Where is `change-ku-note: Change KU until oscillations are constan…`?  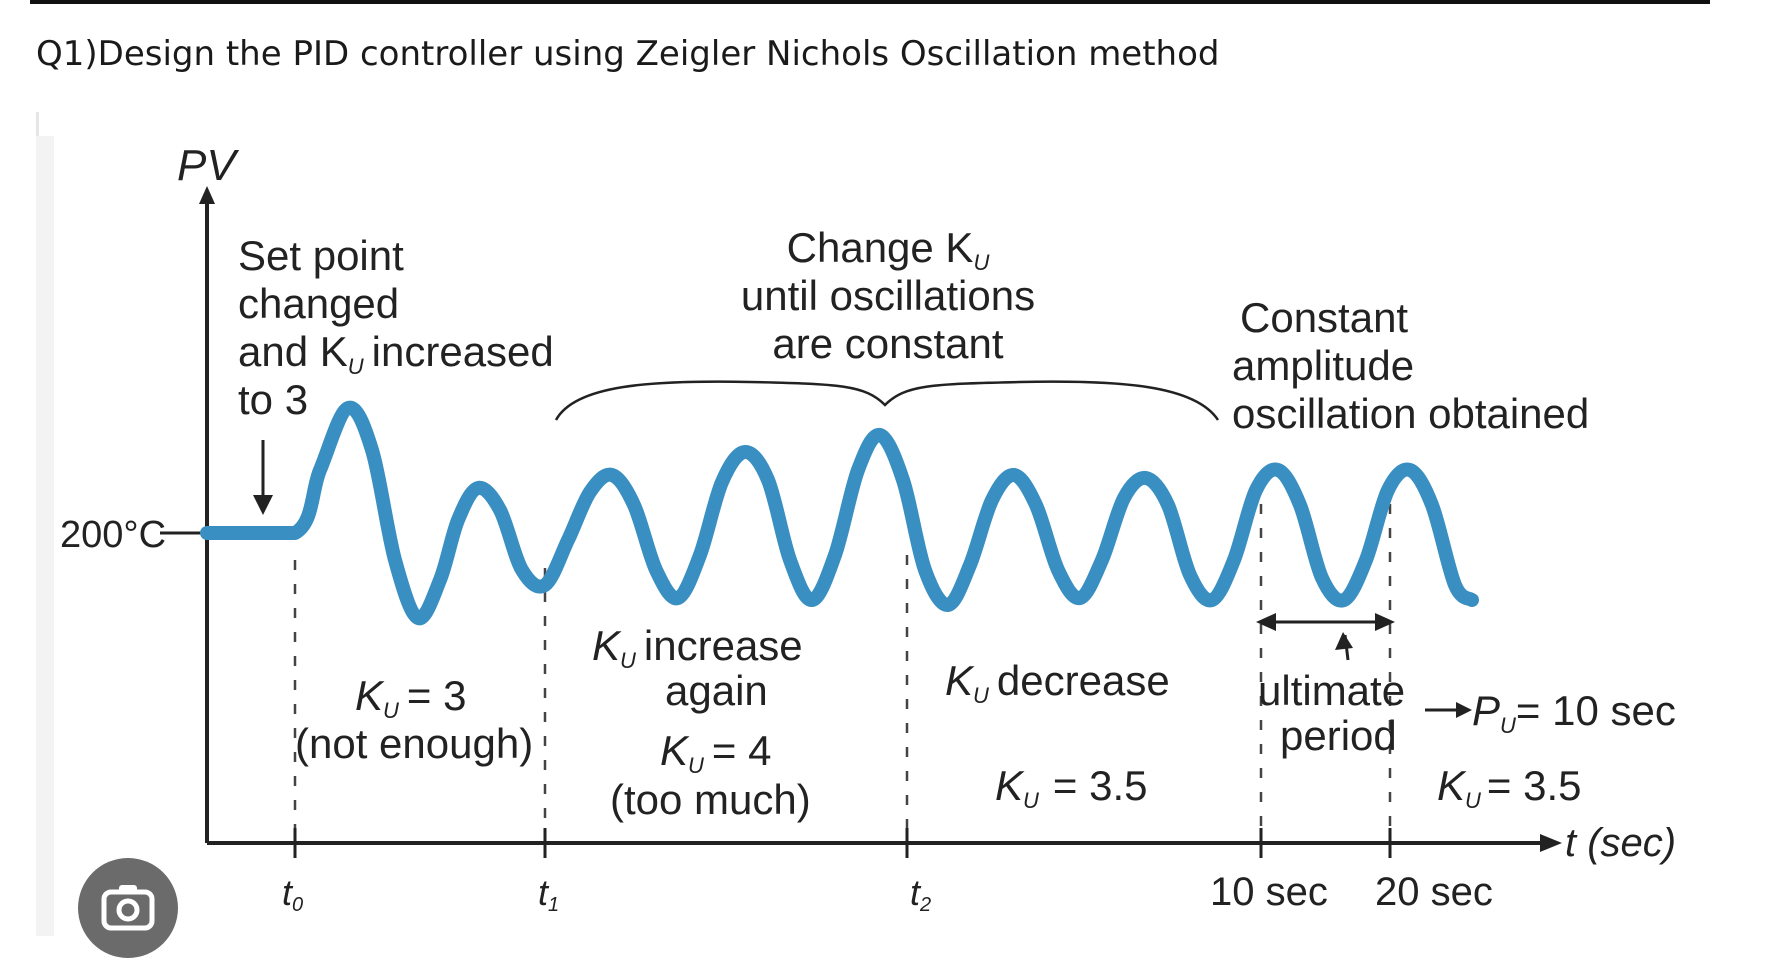
change-ku-note: Change KU until oscillations are constan… is located at coordinates (888, 295).